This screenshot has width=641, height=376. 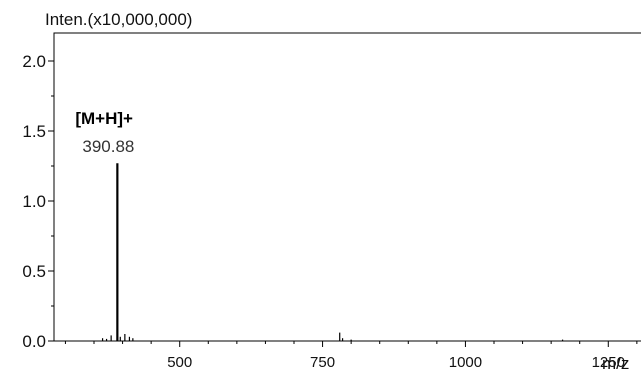 I want to click on x-axis: 500 750 1000 1250, so click(x=351, y=356).